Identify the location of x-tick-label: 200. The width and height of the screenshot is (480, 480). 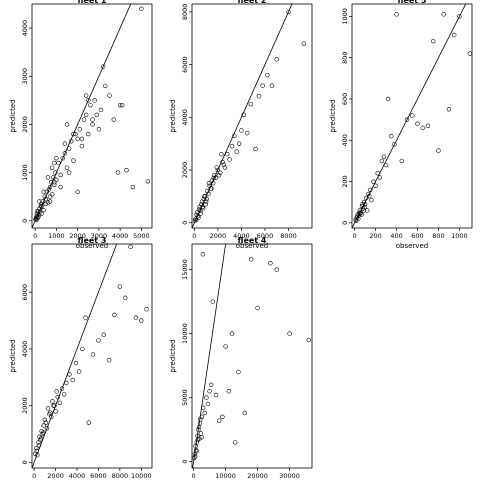
(375, 236).